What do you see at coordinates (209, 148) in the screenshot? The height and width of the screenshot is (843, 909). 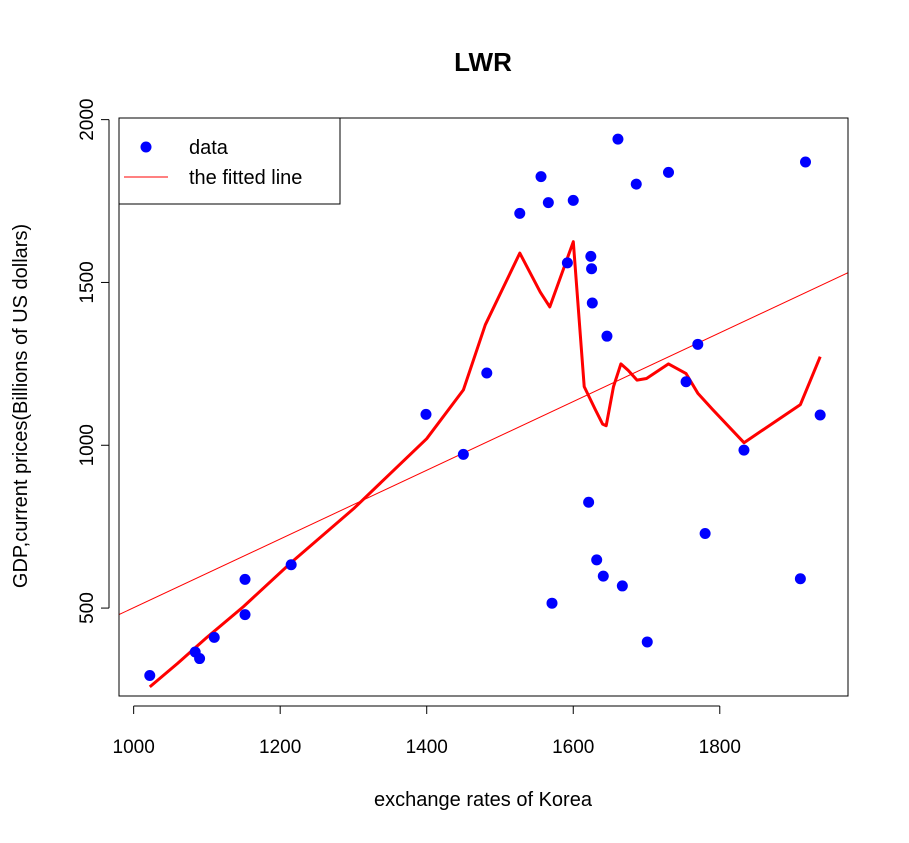 I see `legend-label-data: data` at bounding box center [209, 148].